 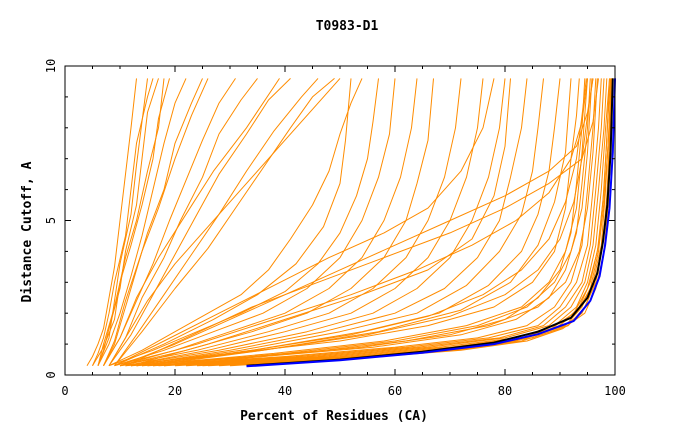 I want to click on x-axis-label: Percent of Residues (CA), so click(x=334, y=416).